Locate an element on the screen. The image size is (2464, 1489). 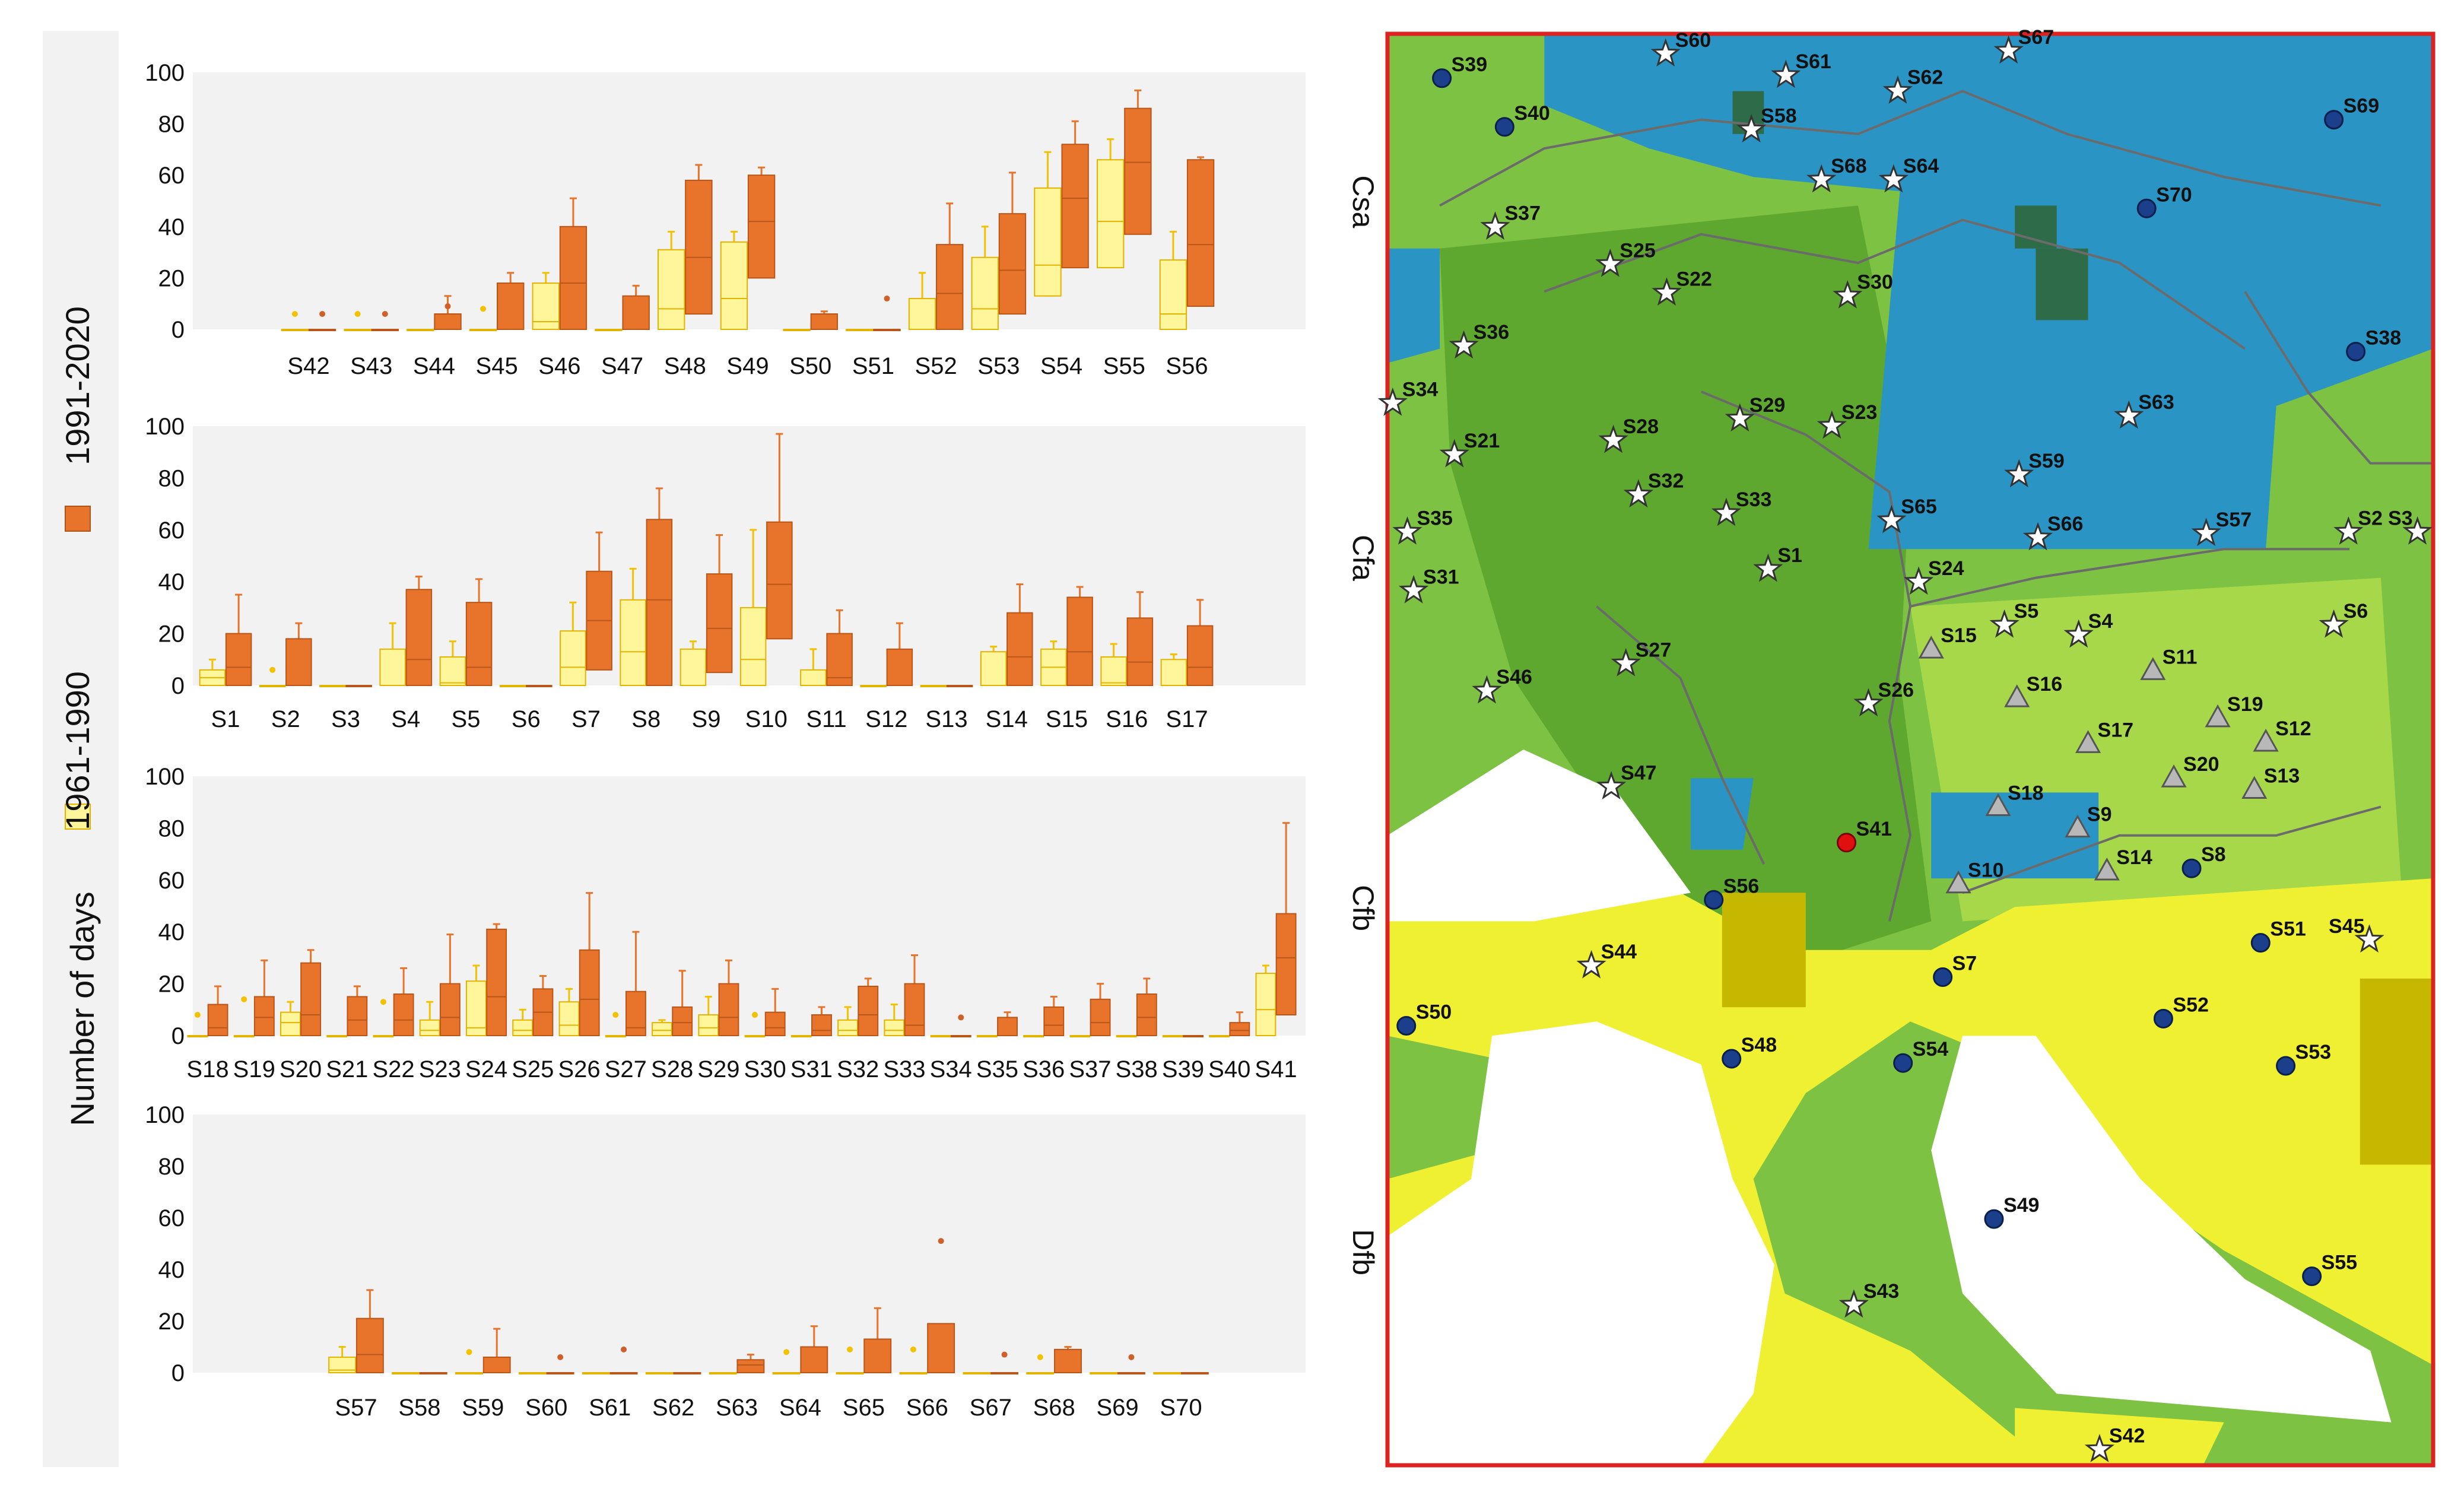
station-tick-label: S46 is located at coordinates (559, 366).